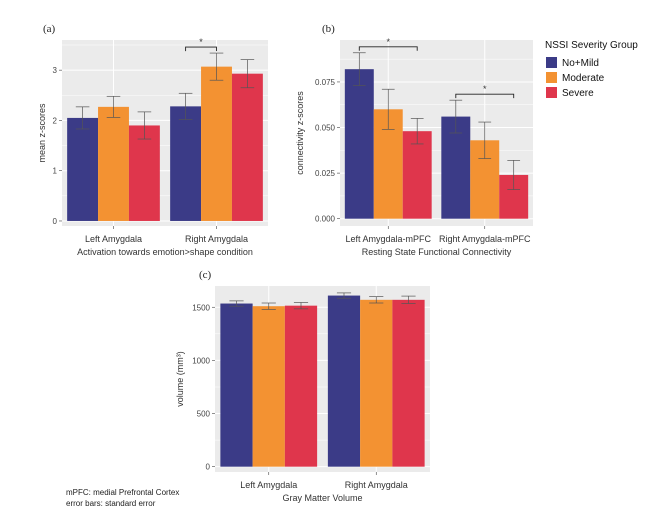 The width and height of the screenshot is (653, 515). What do you see at coordinates (205, 275) in the screenshot?
I see `panel-3-letter: (c)` at bounding box center [205, 275].